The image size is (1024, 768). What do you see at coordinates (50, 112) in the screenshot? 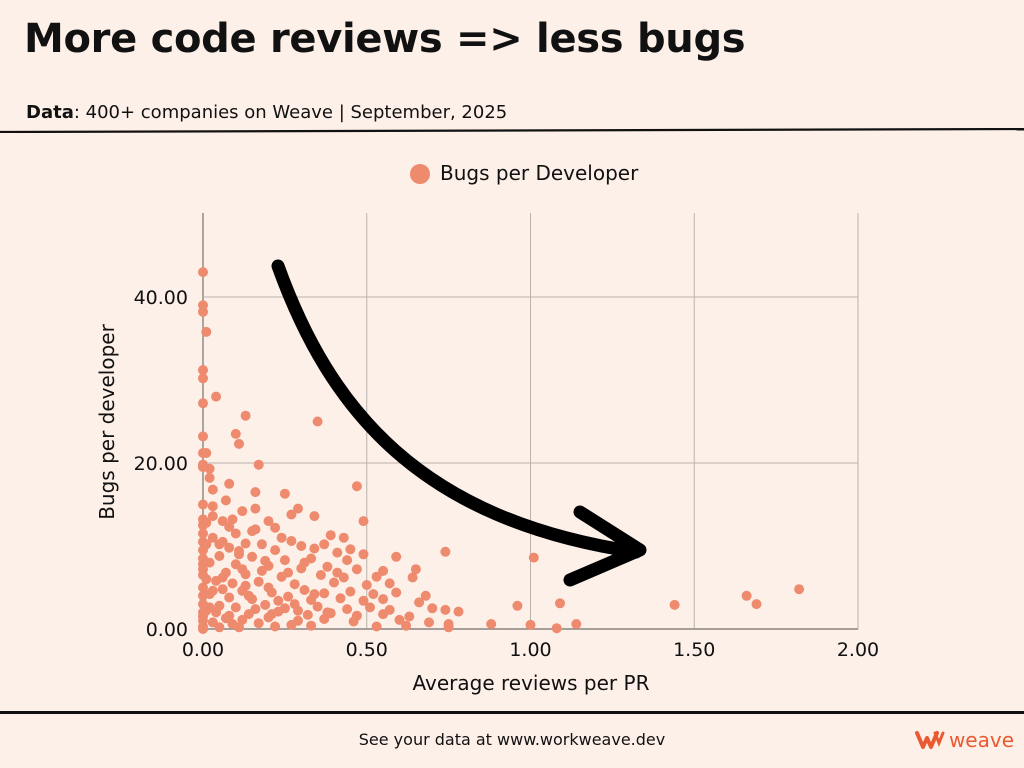
I see `subtitle-label: Data` at bounding box center [50, 112].